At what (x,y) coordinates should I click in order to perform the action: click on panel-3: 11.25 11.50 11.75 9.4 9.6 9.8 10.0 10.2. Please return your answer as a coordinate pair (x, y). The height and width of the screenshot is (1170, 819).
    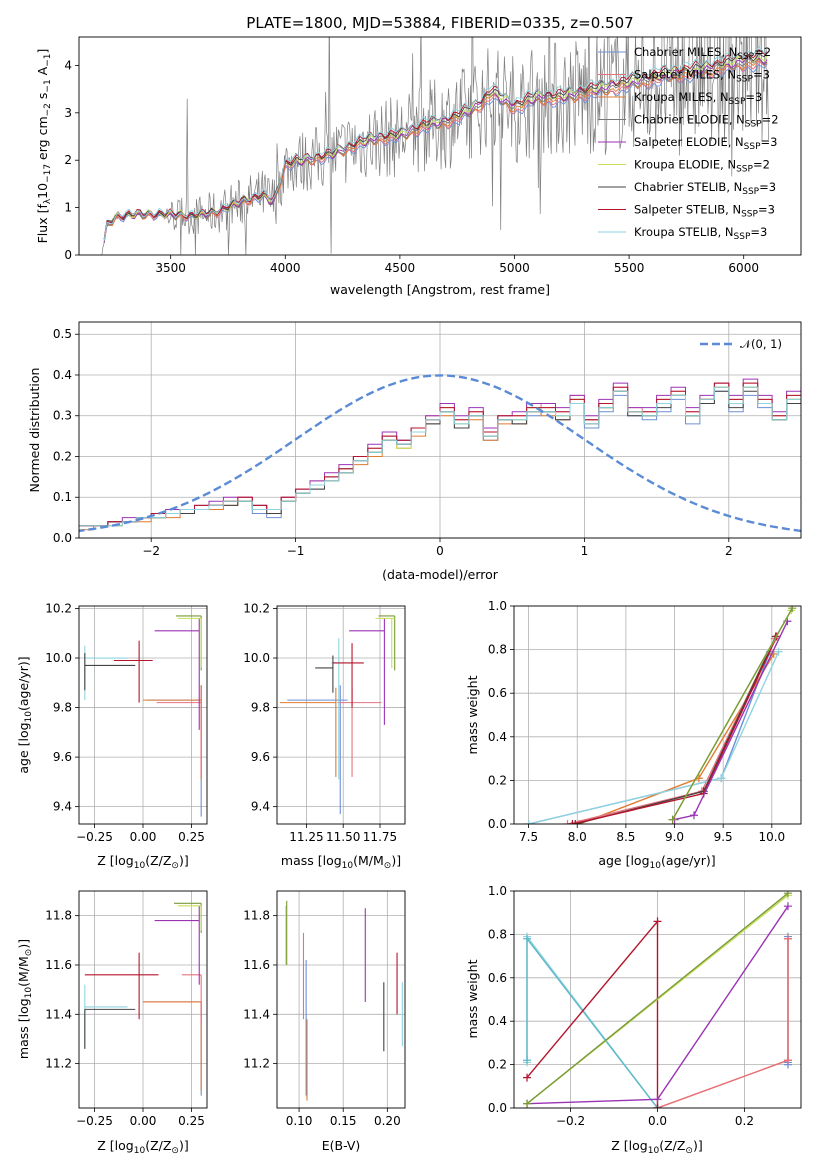
    Looking at the image, I should click on (324, 722).